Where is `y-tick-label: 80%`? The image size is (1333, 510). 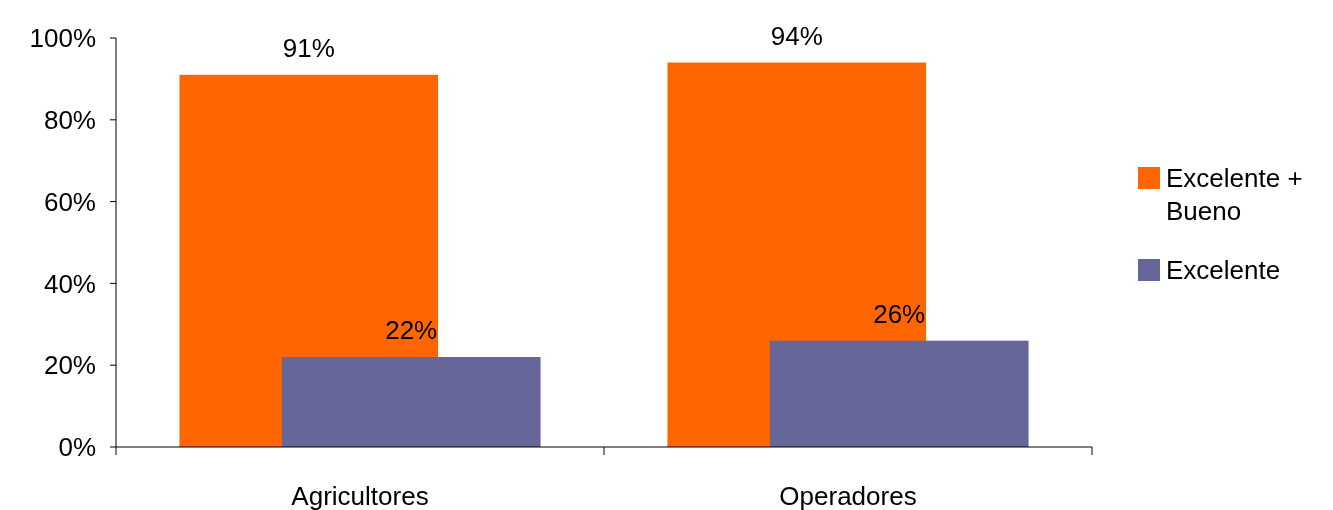 y-tick-label: 80% is located at coordinates (69, 119).